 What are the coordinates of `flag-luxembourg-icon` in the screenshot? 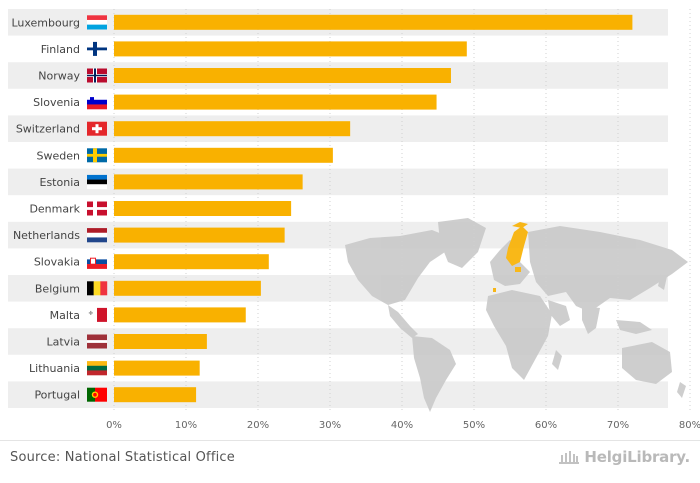 It's located at (97, 22).